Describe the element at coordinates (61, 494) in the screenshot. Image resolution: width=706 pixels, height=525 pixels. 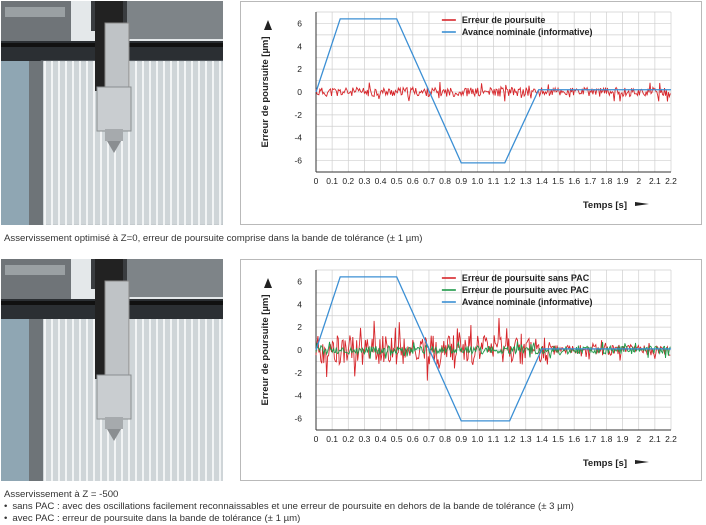
I see `caption-bottom: Asservissement à Z = -500` at that location.